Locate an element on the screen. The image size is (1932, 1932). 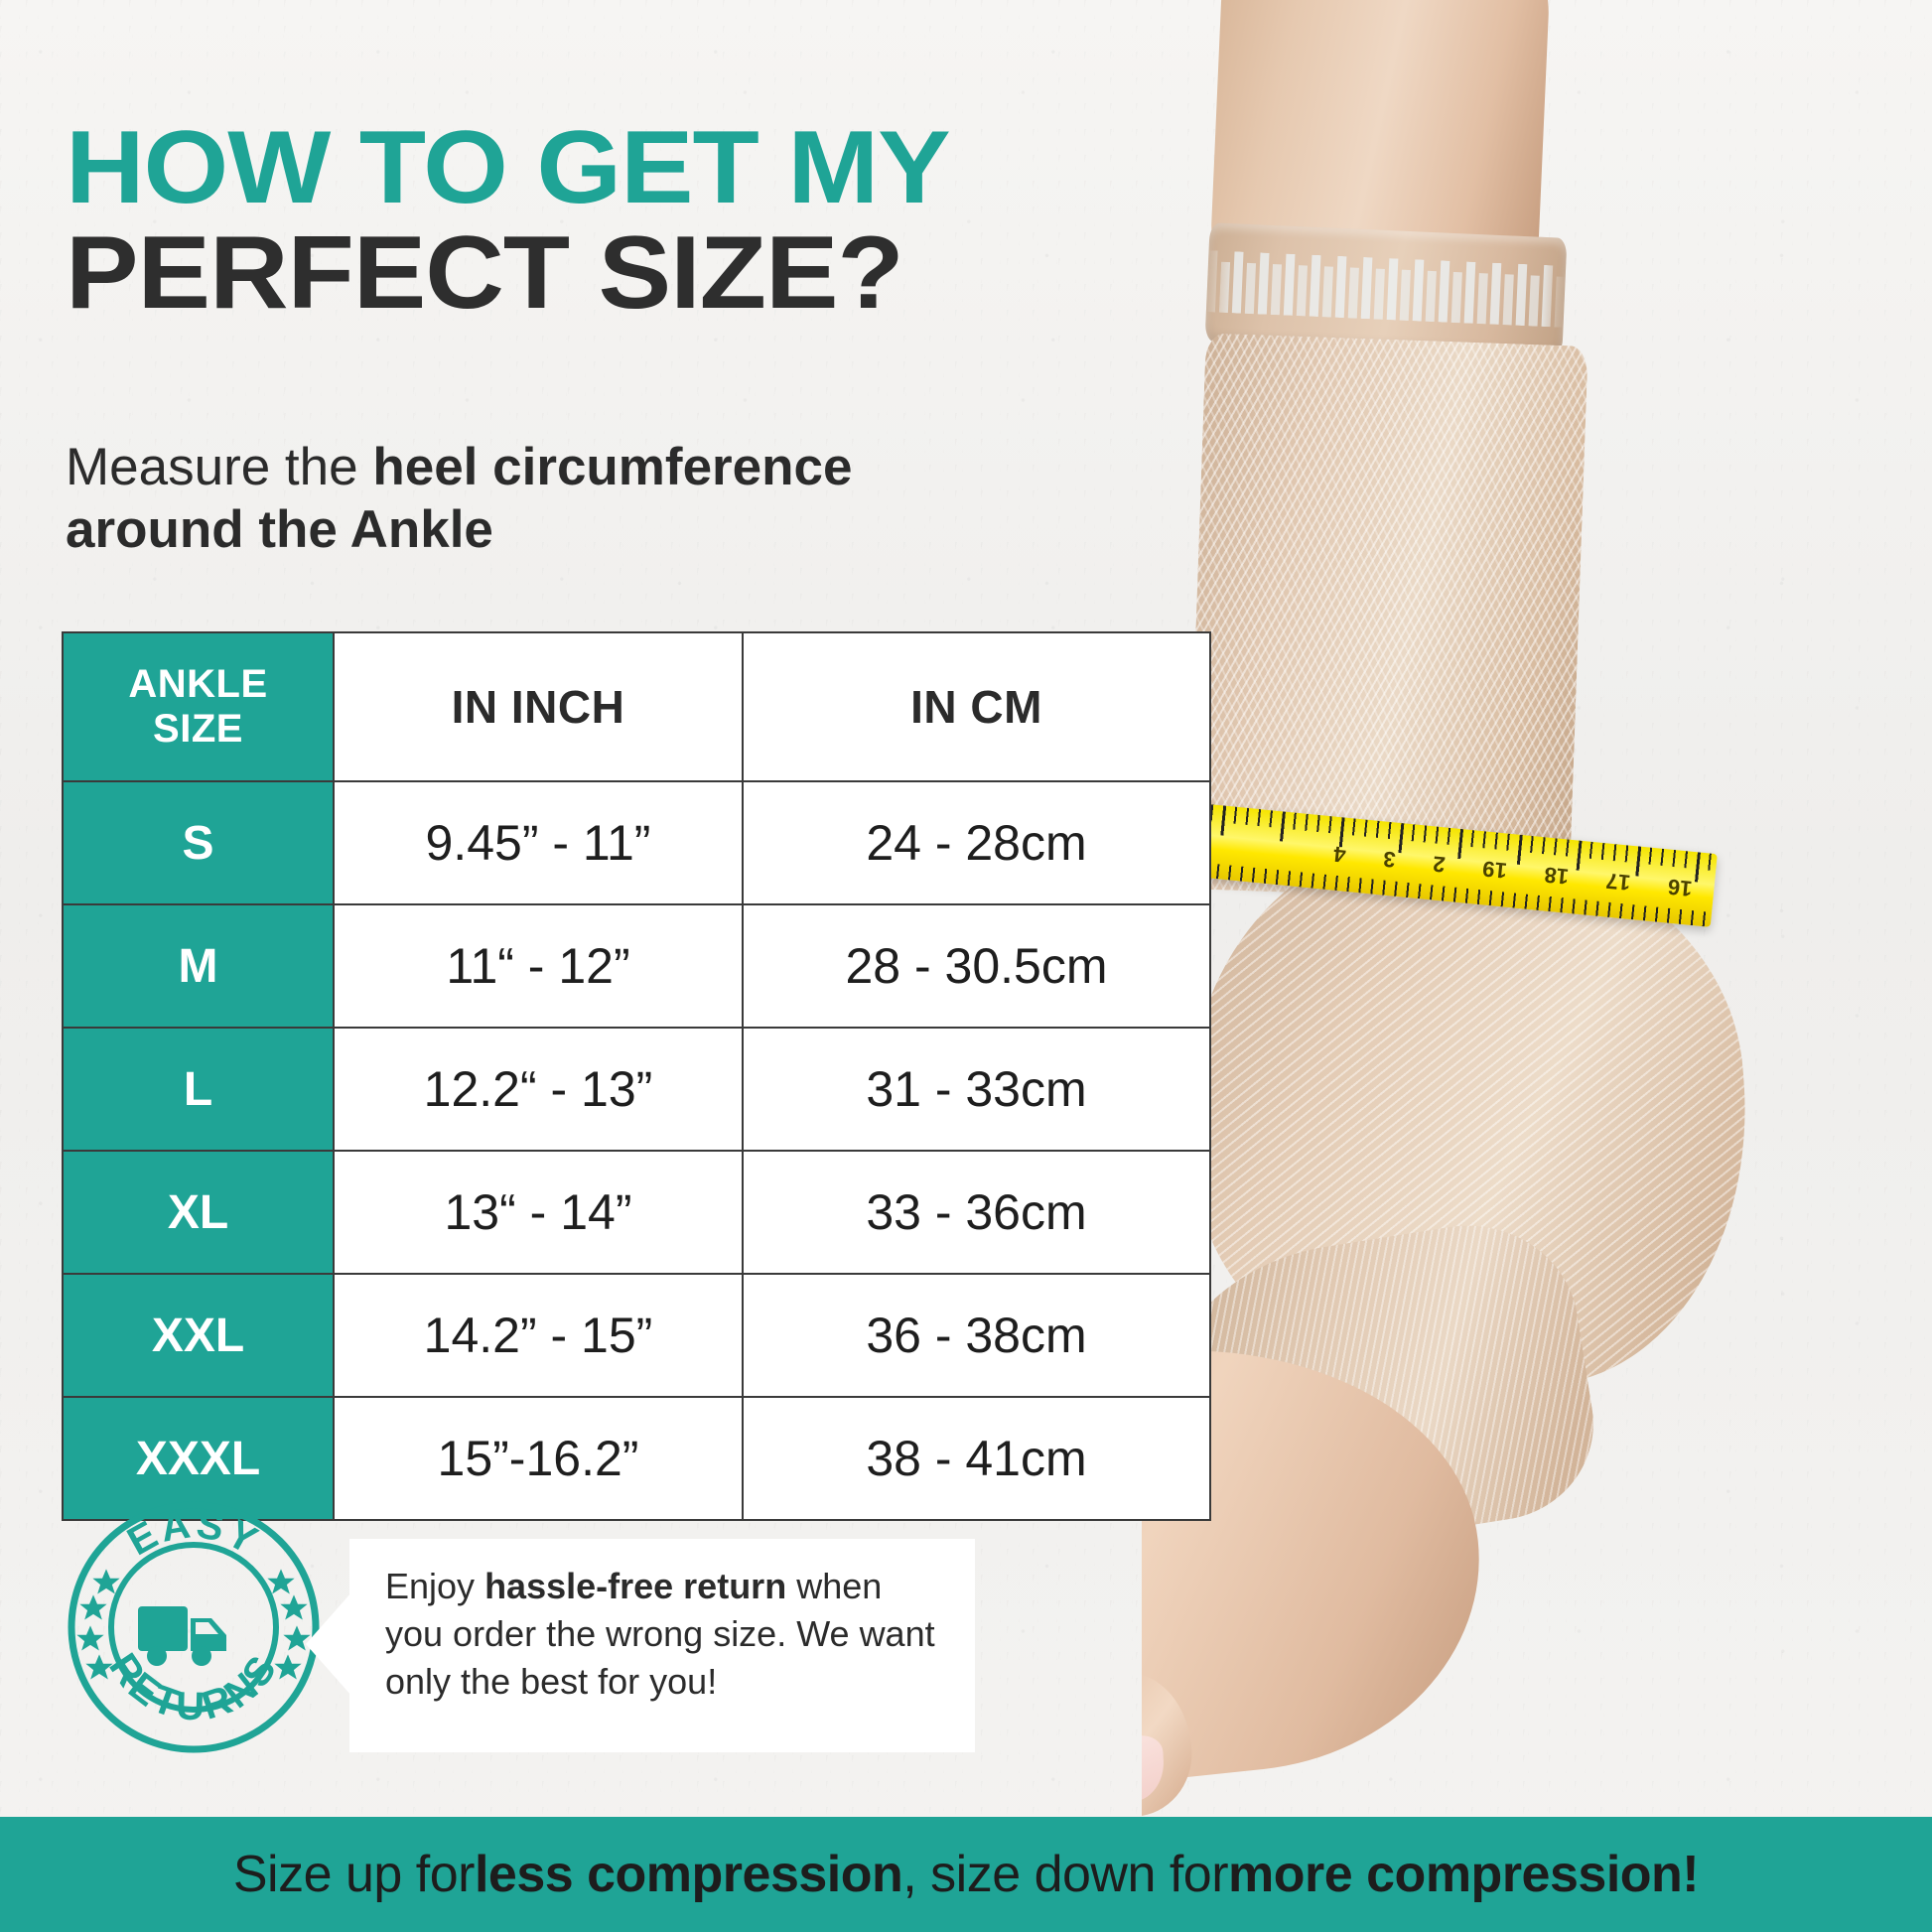
cell-cm: 31 - 33cm is located at coordinates (976, 1090).